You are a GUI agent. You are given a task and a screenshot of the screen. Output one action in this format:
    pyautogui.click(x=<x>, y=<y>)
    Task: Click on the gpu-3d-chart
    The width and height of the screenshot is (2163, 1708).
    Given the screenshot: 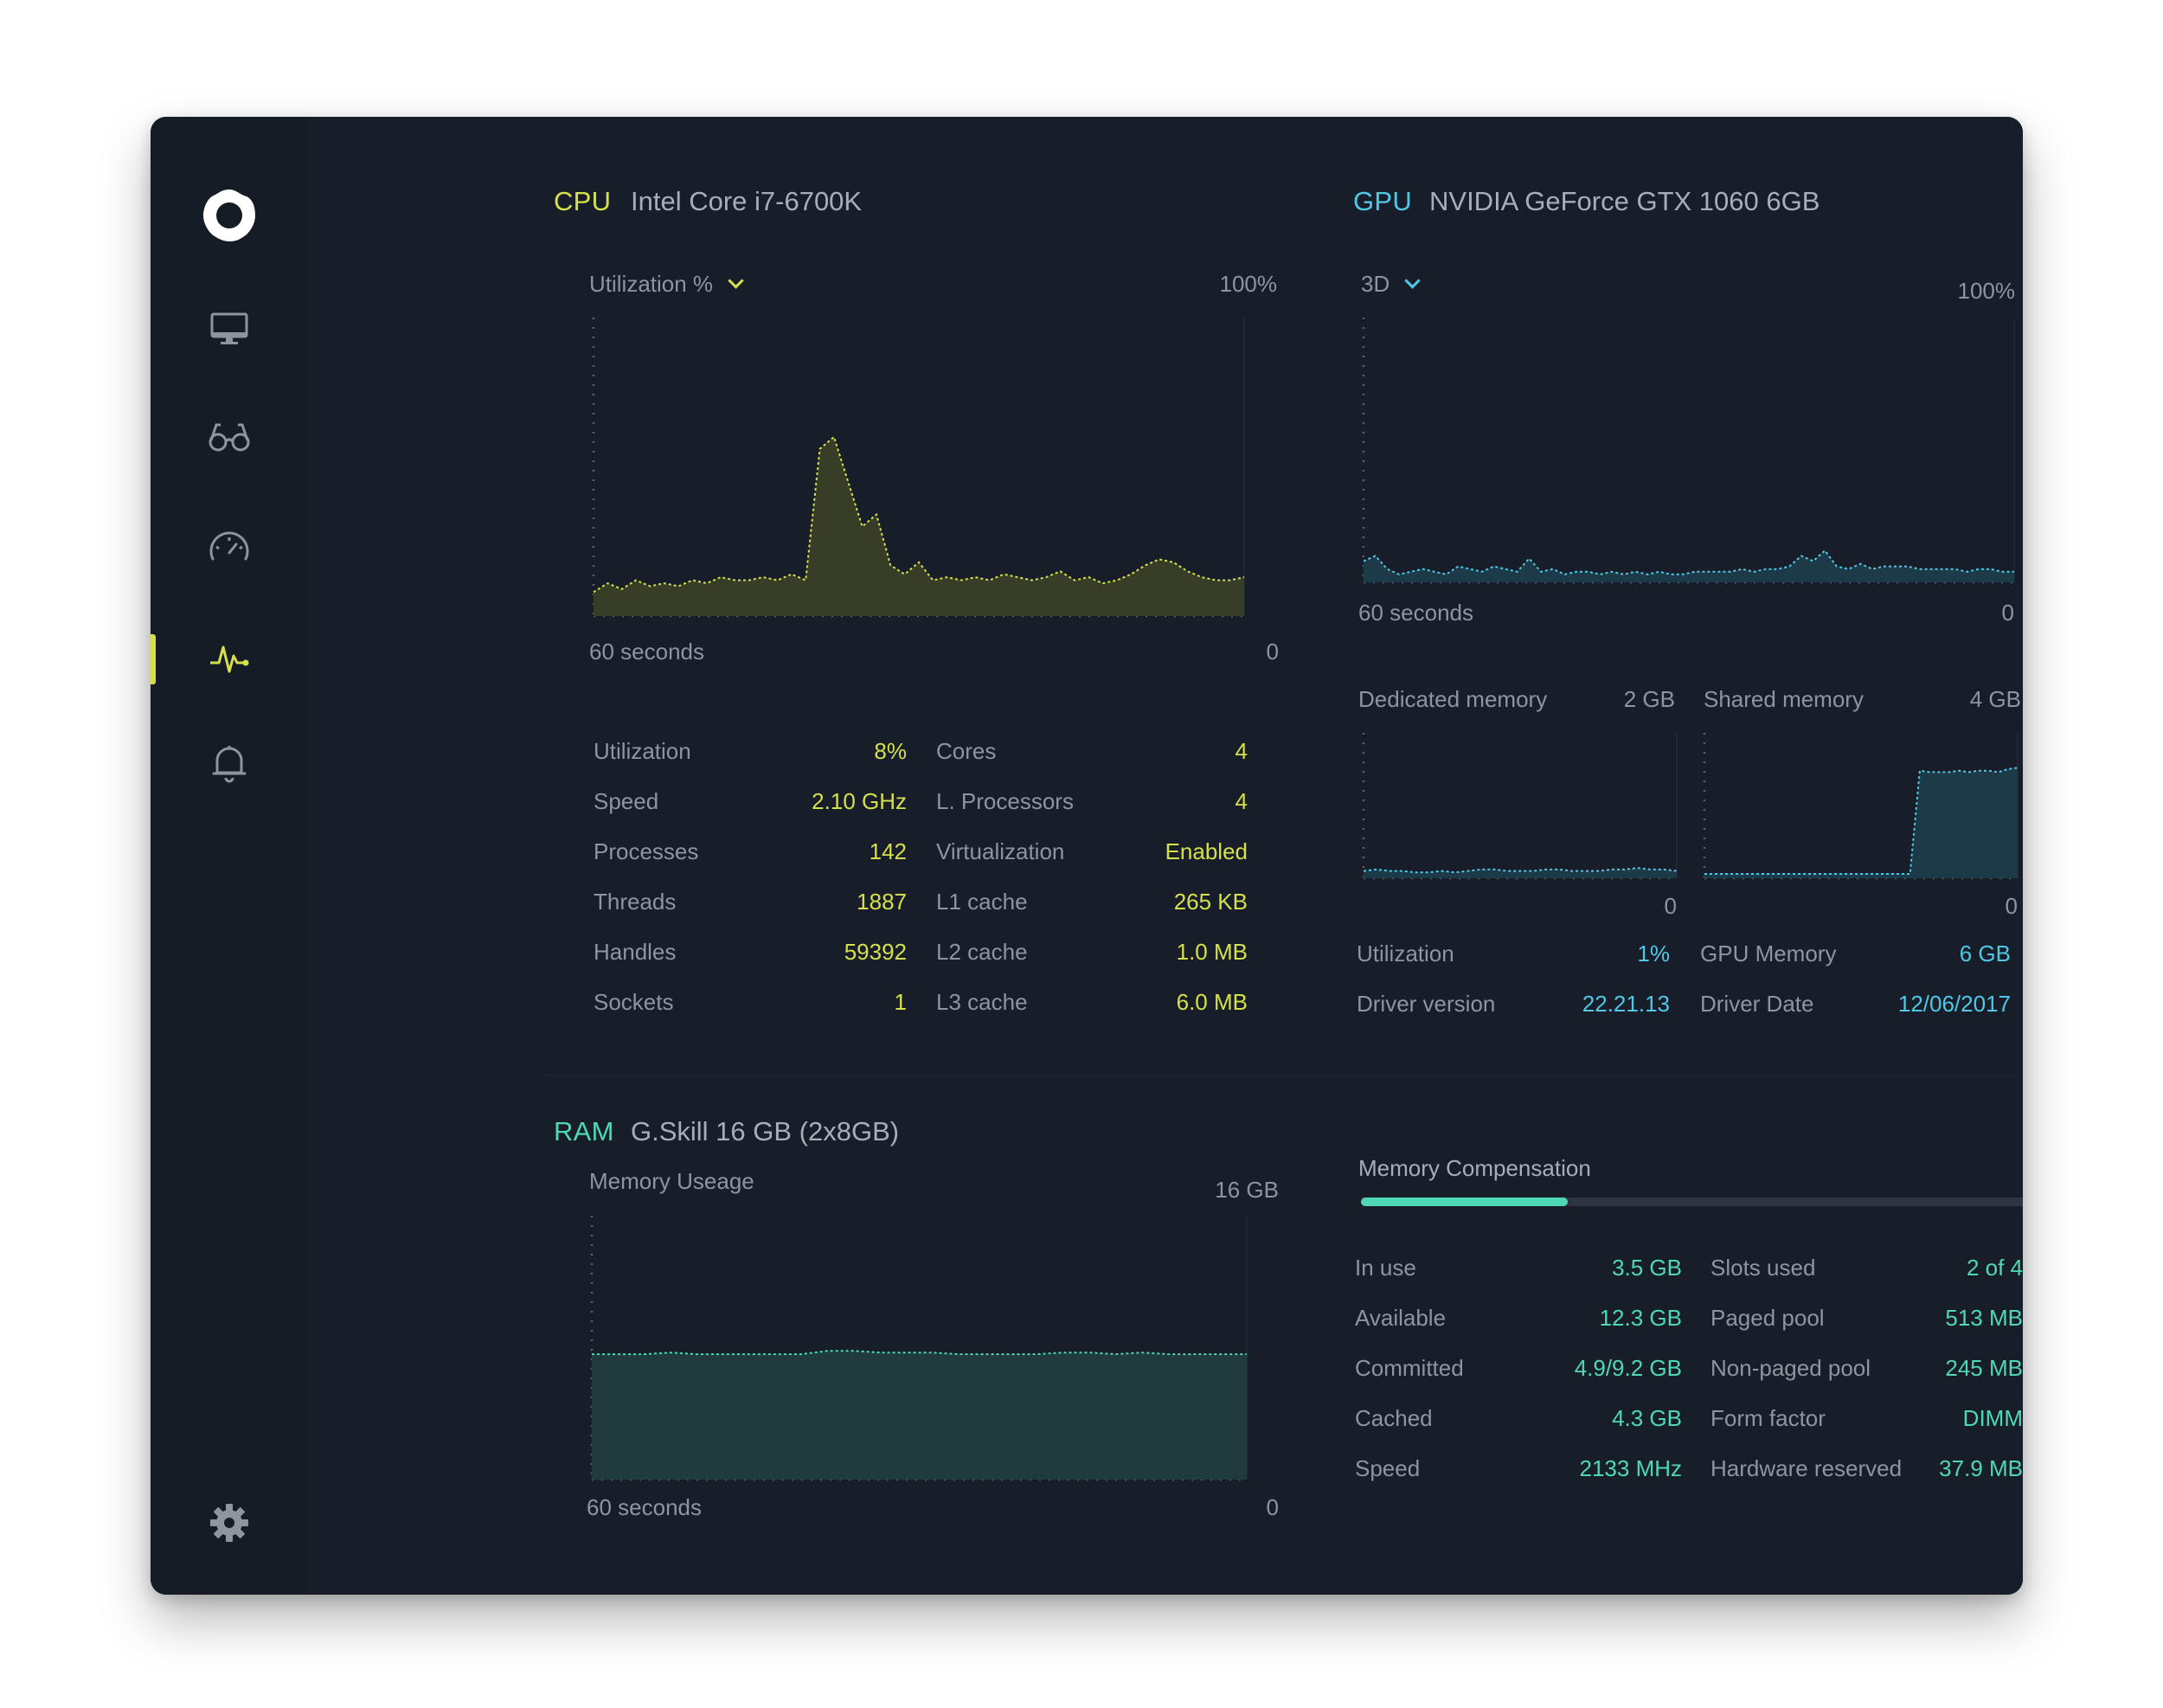 What is the action you would take?
    pyautogui.click(x=1688, y=451)
    